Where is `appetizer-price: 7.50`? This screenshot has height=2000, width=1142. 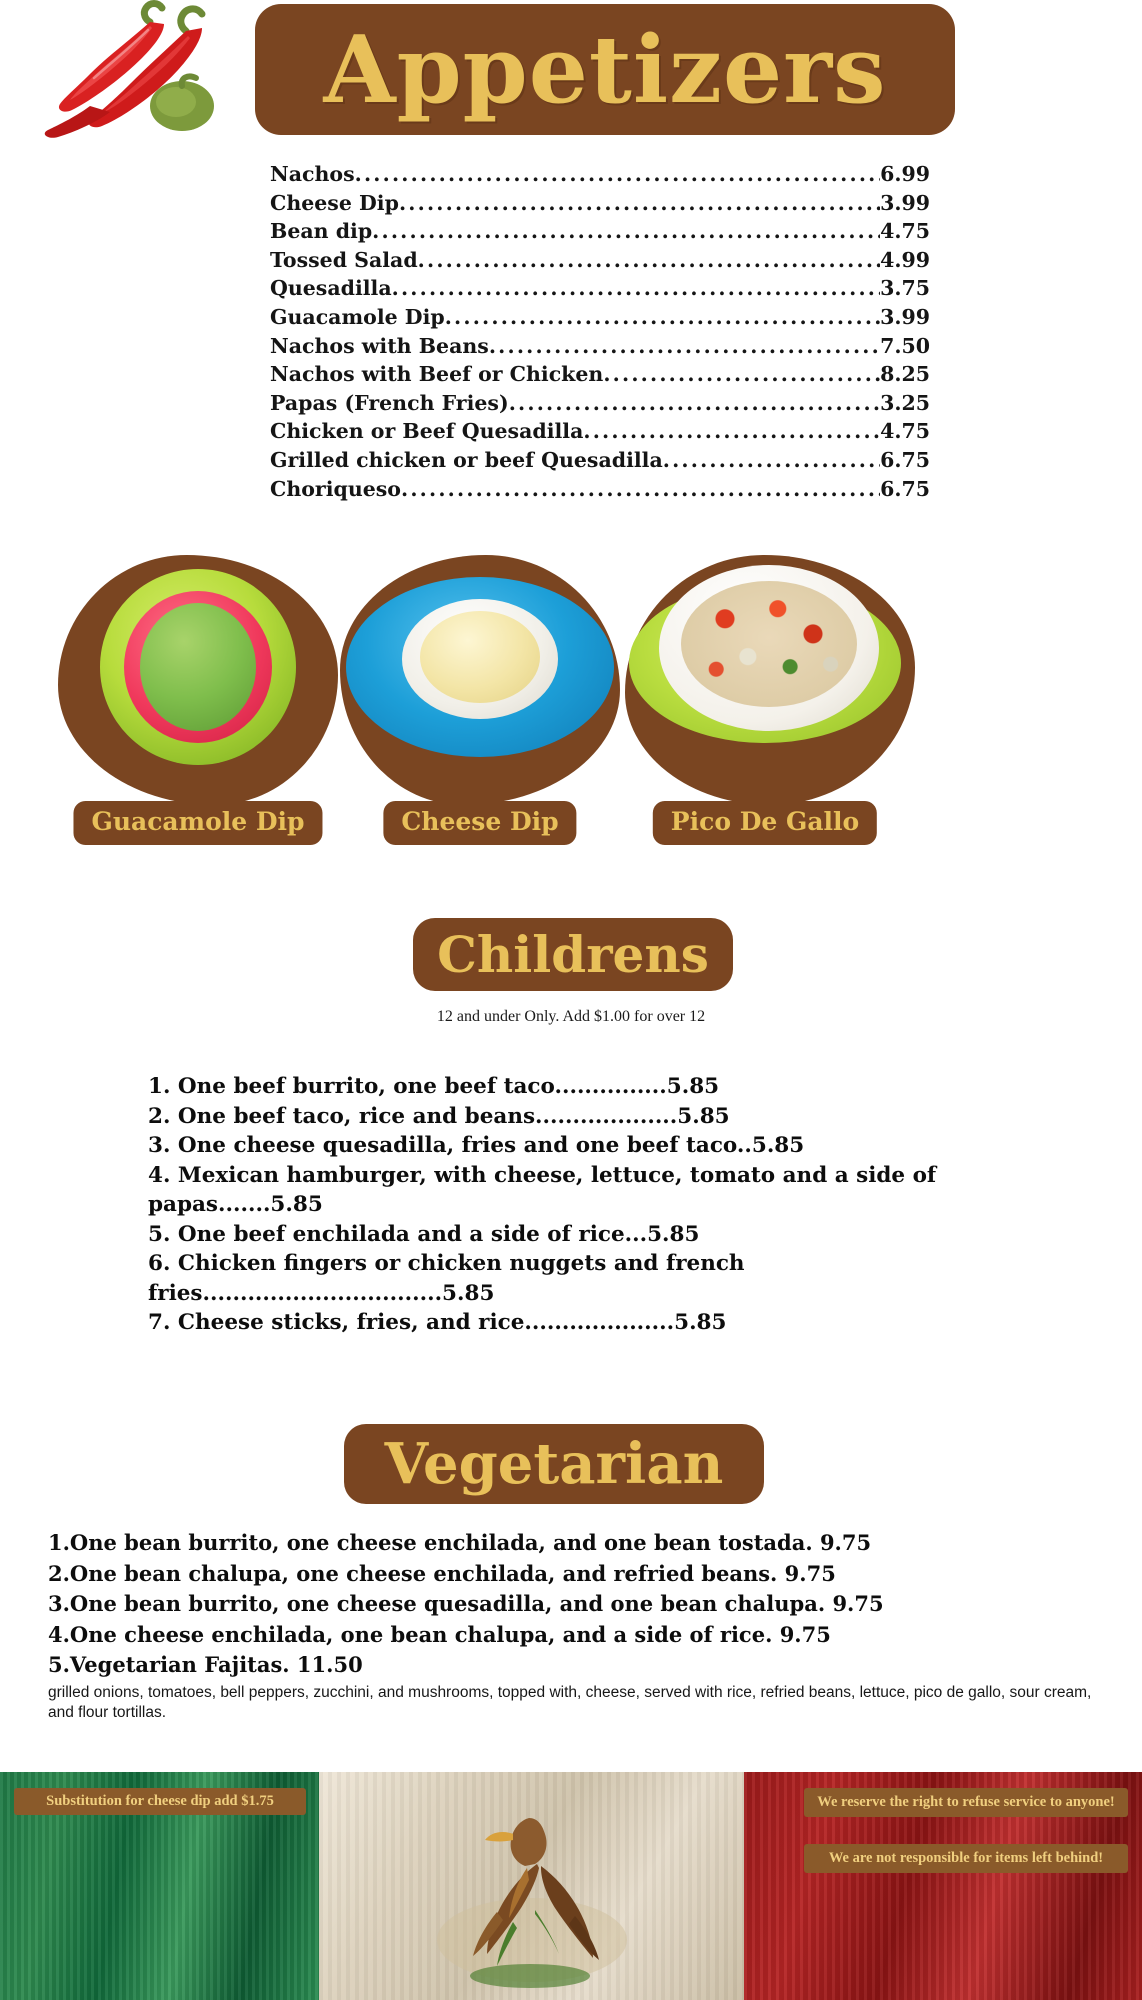 appetizer-price: 7.50 is located at coordinates (905, 345).